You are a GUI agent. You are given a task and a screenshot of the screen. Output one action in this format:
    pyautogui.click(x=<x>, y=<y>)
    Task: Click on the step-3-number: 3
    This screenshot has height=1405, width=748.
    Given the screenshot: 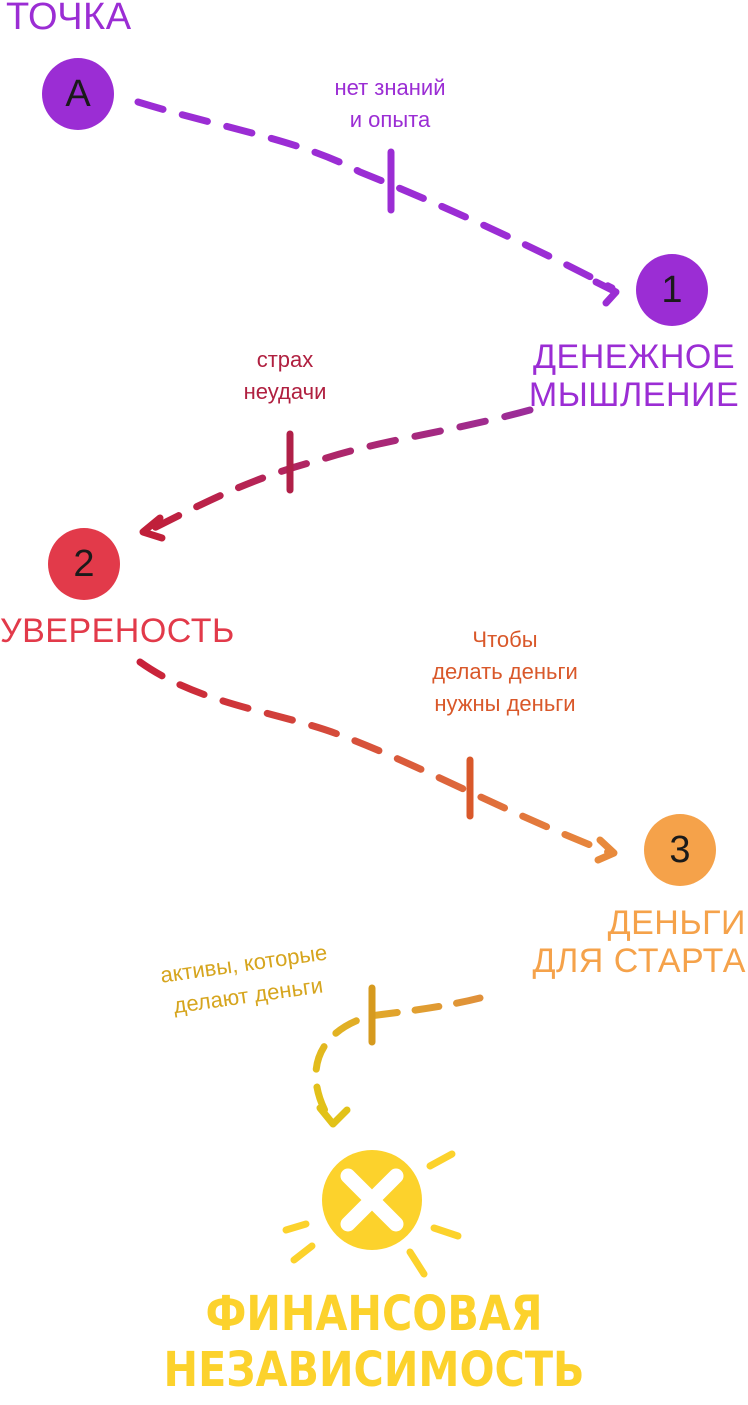 What is the action you would take?
    pyautogui.click(x=680, y=849)
    